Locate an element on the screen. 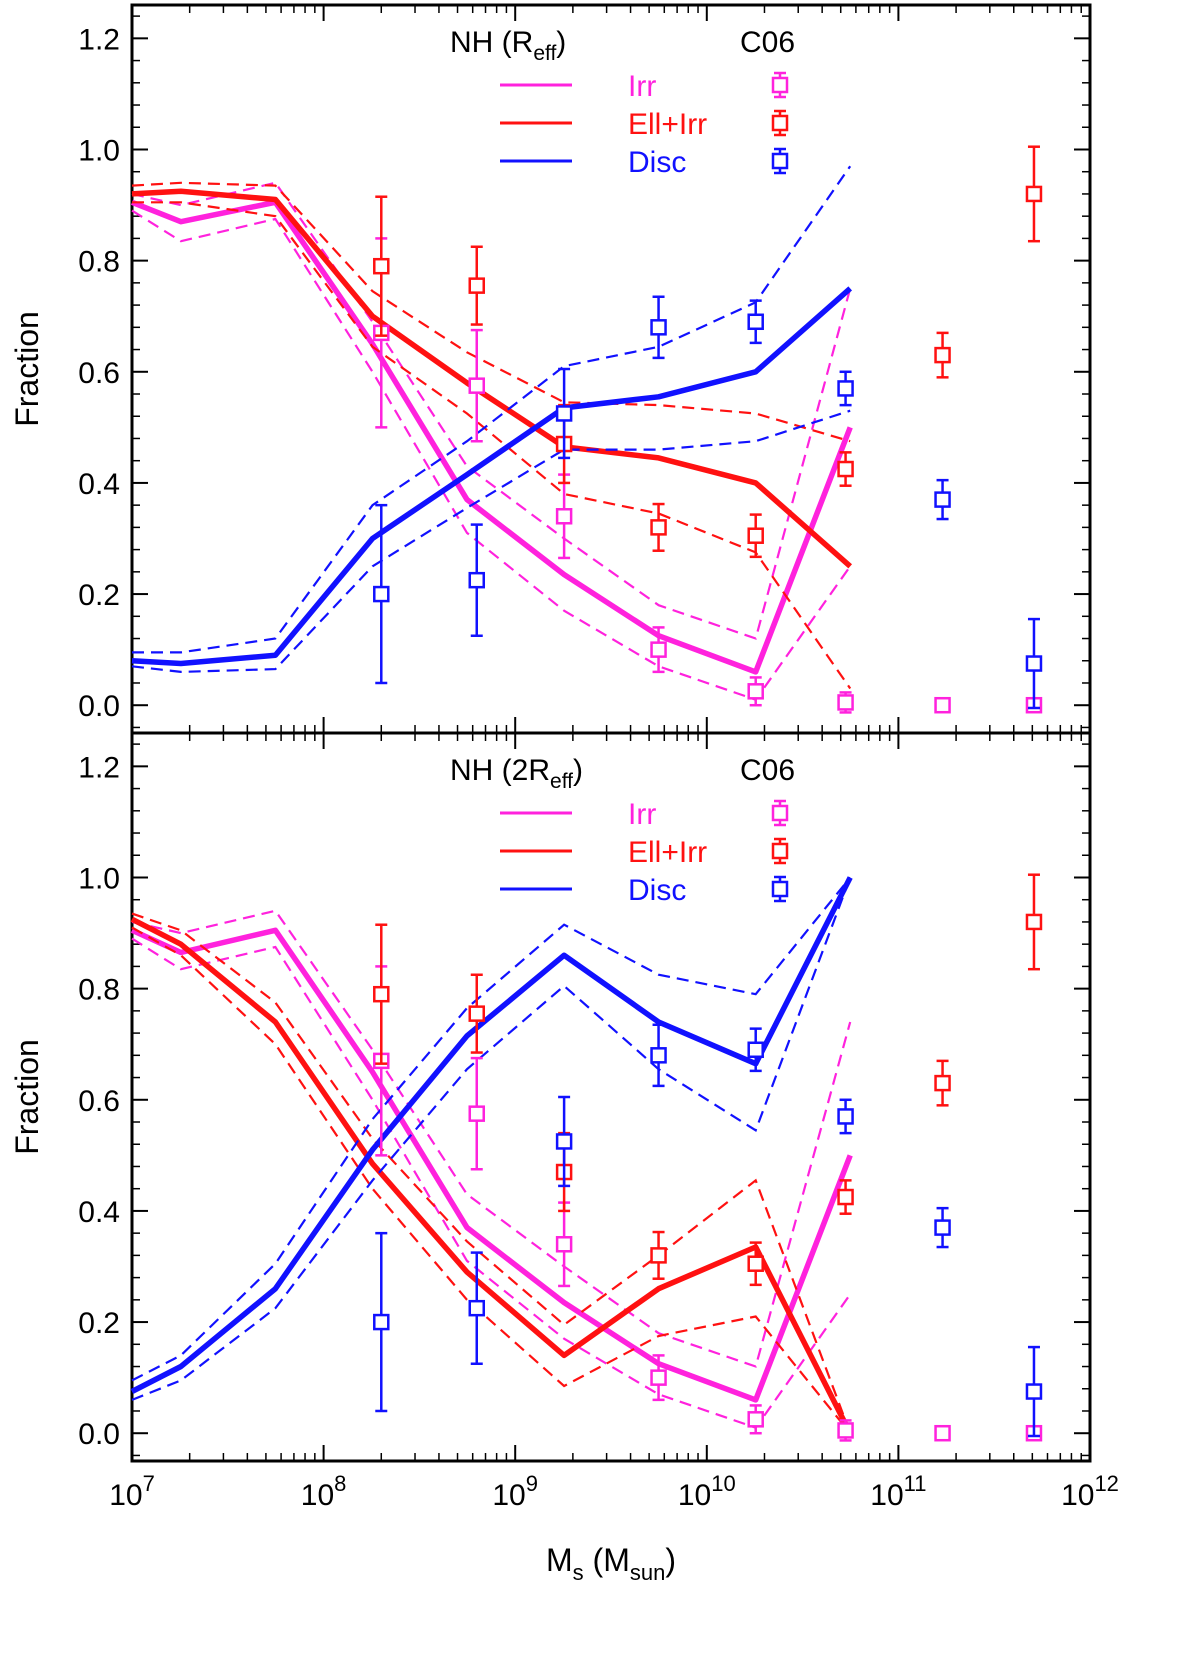  legend-header-model: NH (Reff) is located at coordinates (508, 45).